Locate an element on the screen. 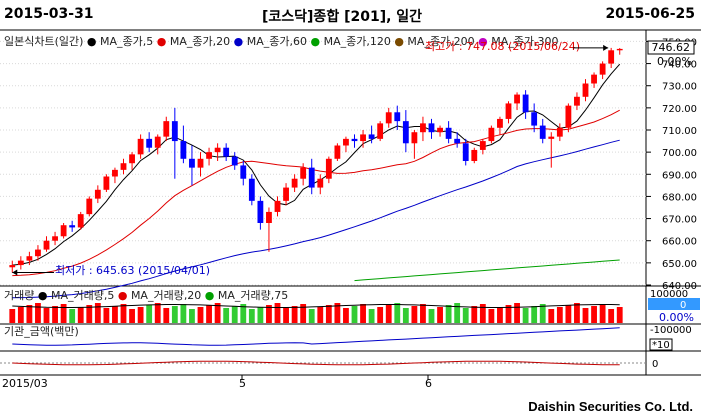 The image size is (701, 418). low-price-label: 최저가 : 645.63 (2015/04/01) is located at coordinates (132, 270).